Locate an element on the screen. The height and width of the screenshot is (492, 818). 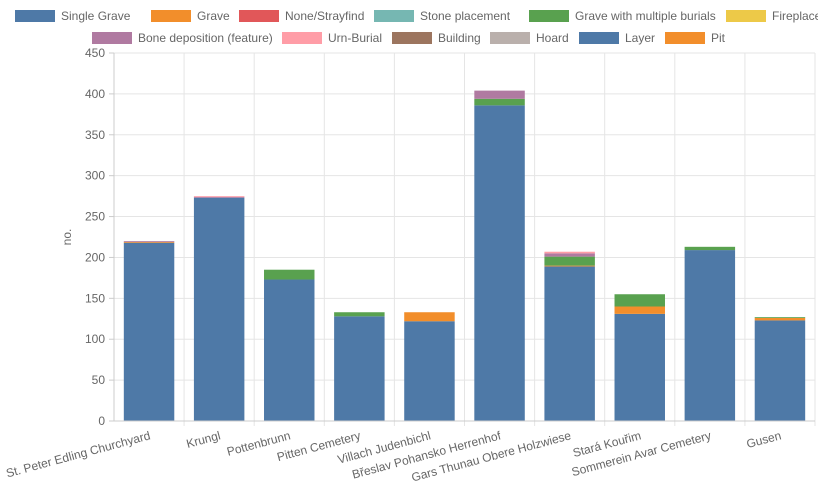
legend-item: None/Strayfind is located at coordinates (301, 16).